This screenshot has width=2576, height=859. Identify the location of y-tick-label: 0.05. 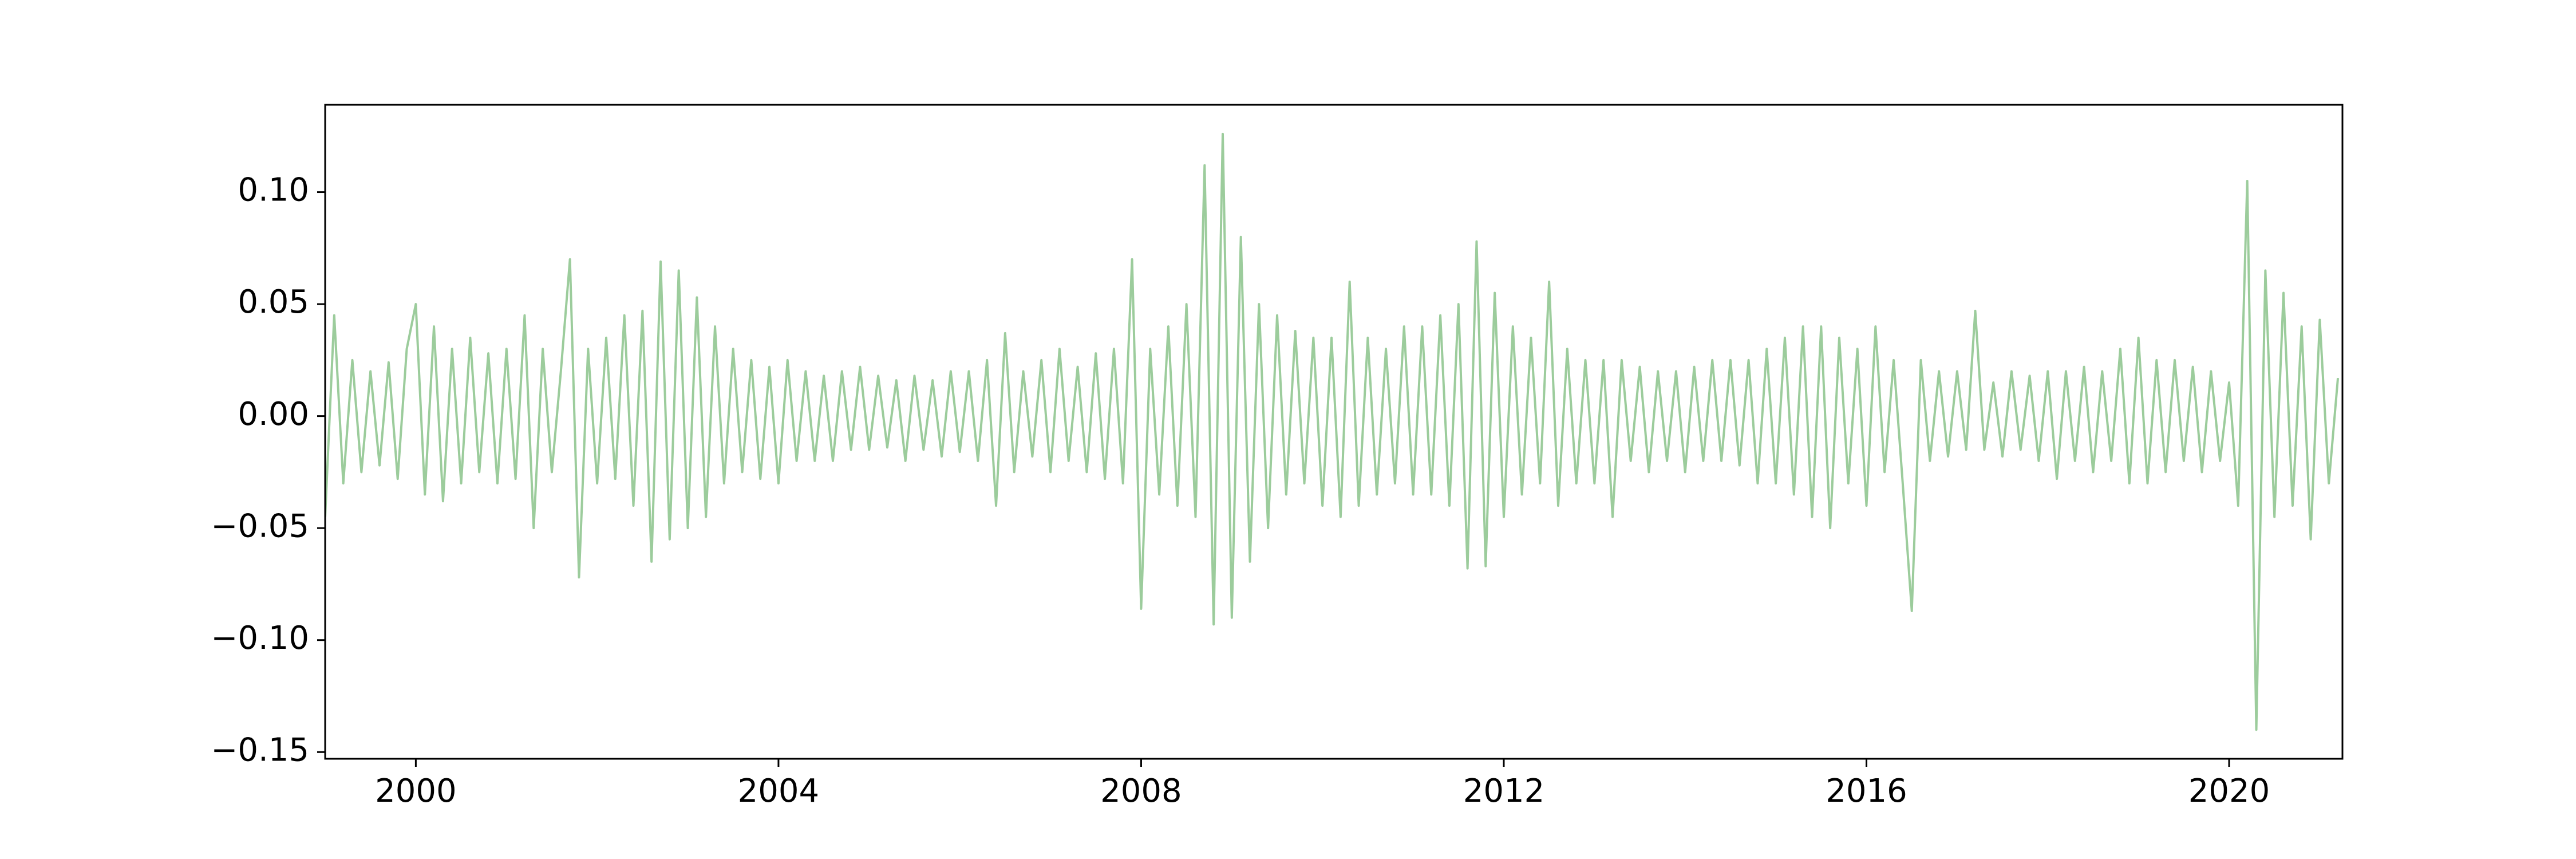
(273, 302).